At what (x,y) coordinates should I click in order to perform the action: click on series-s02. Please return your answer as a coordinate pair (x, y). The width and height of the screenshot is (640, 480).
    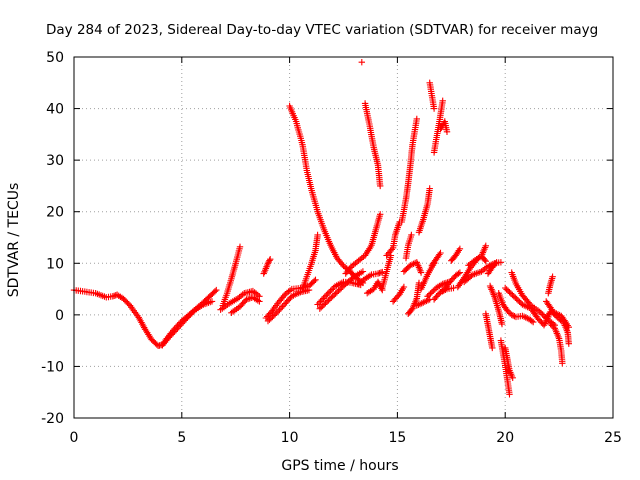
    Looking at the image, I should click on (187, 323).